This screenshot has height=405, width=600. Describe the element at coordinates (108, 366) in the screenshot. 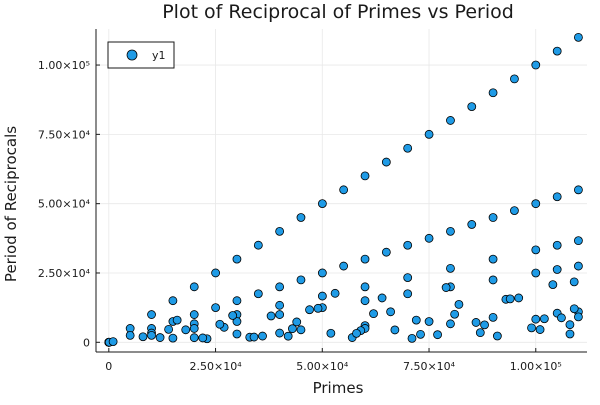

I see `x-tick-label: 0` at that location.